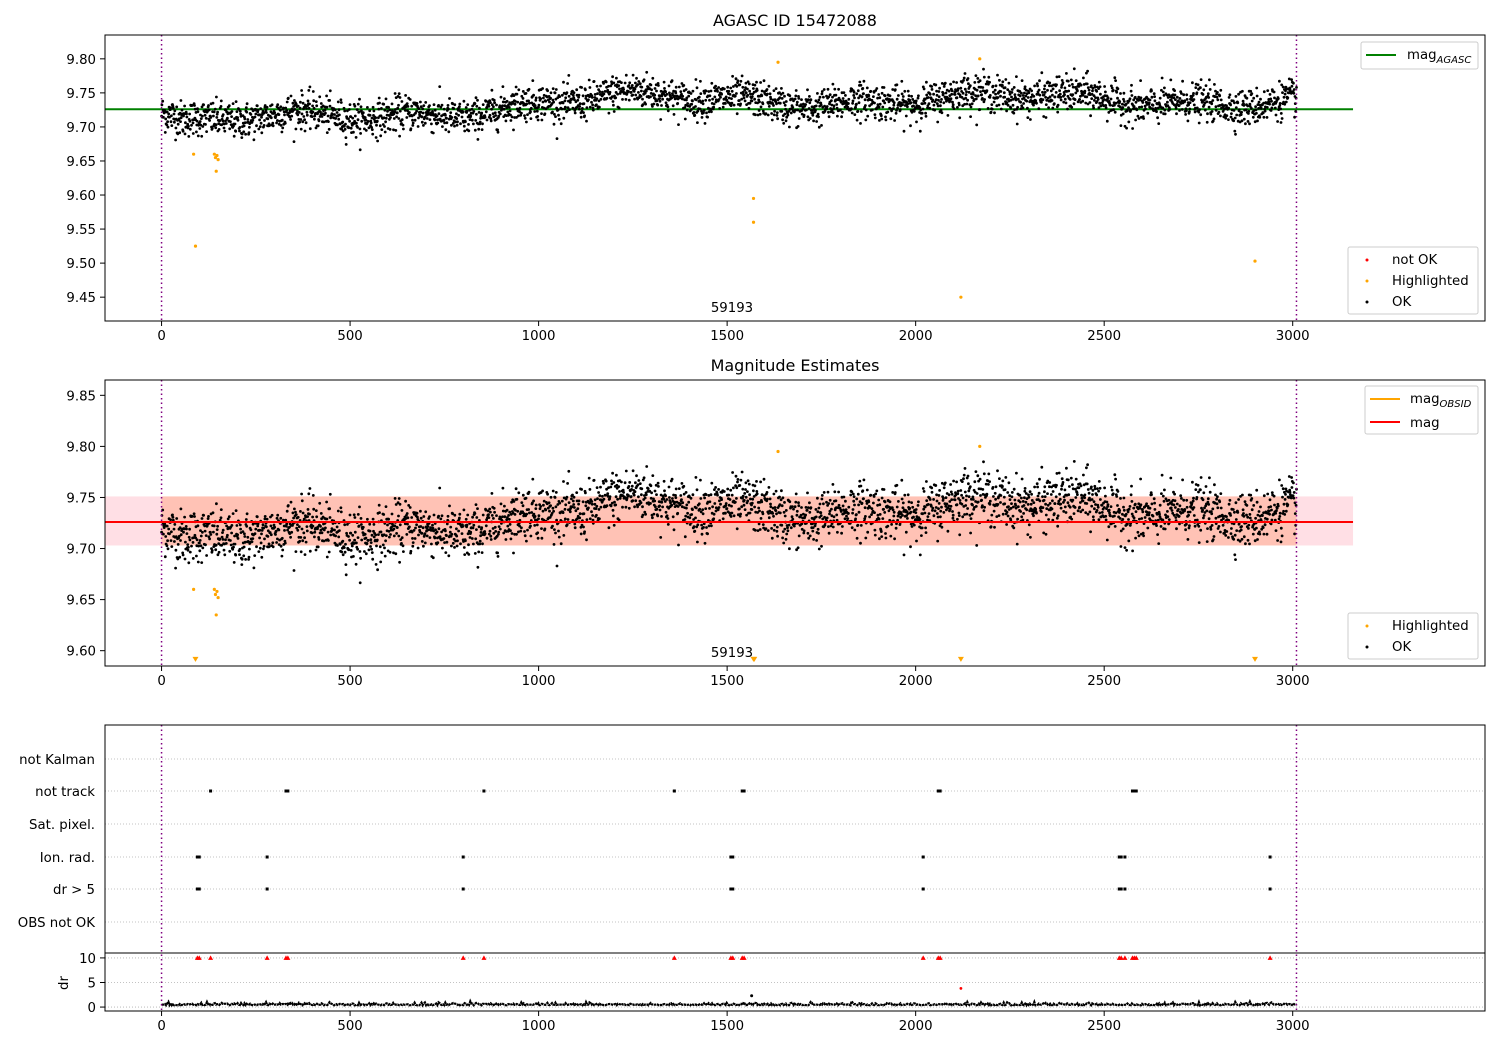 The image size is (1500, 1050). Describe the element at coordinates (1422, 55) in the screenshot. I see `legend-mag-agasc-label: mag` at that location.